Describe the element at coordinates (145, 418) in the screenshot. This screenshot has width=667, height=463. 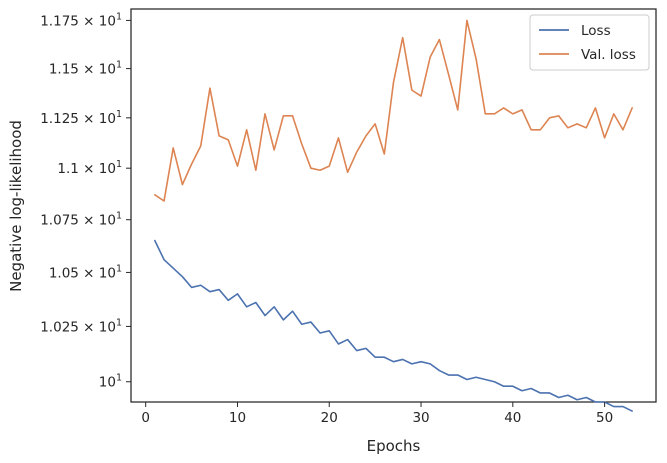
I see `x-tick-label: 0` at that location.